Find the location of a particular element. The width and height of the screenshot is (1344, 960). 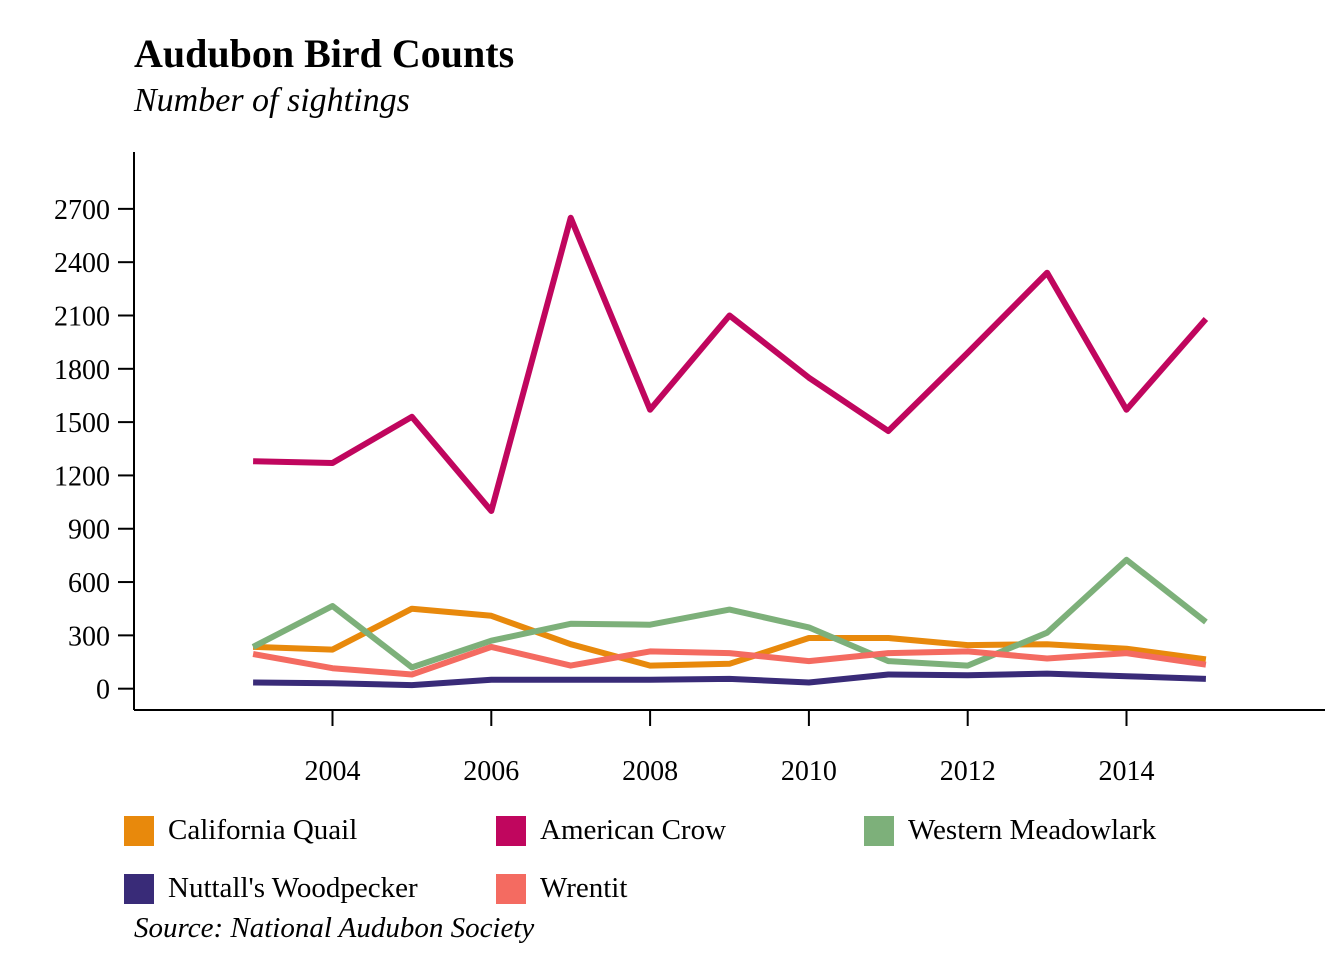

y-tick-label: 600 is located at coordinates (89, 583).